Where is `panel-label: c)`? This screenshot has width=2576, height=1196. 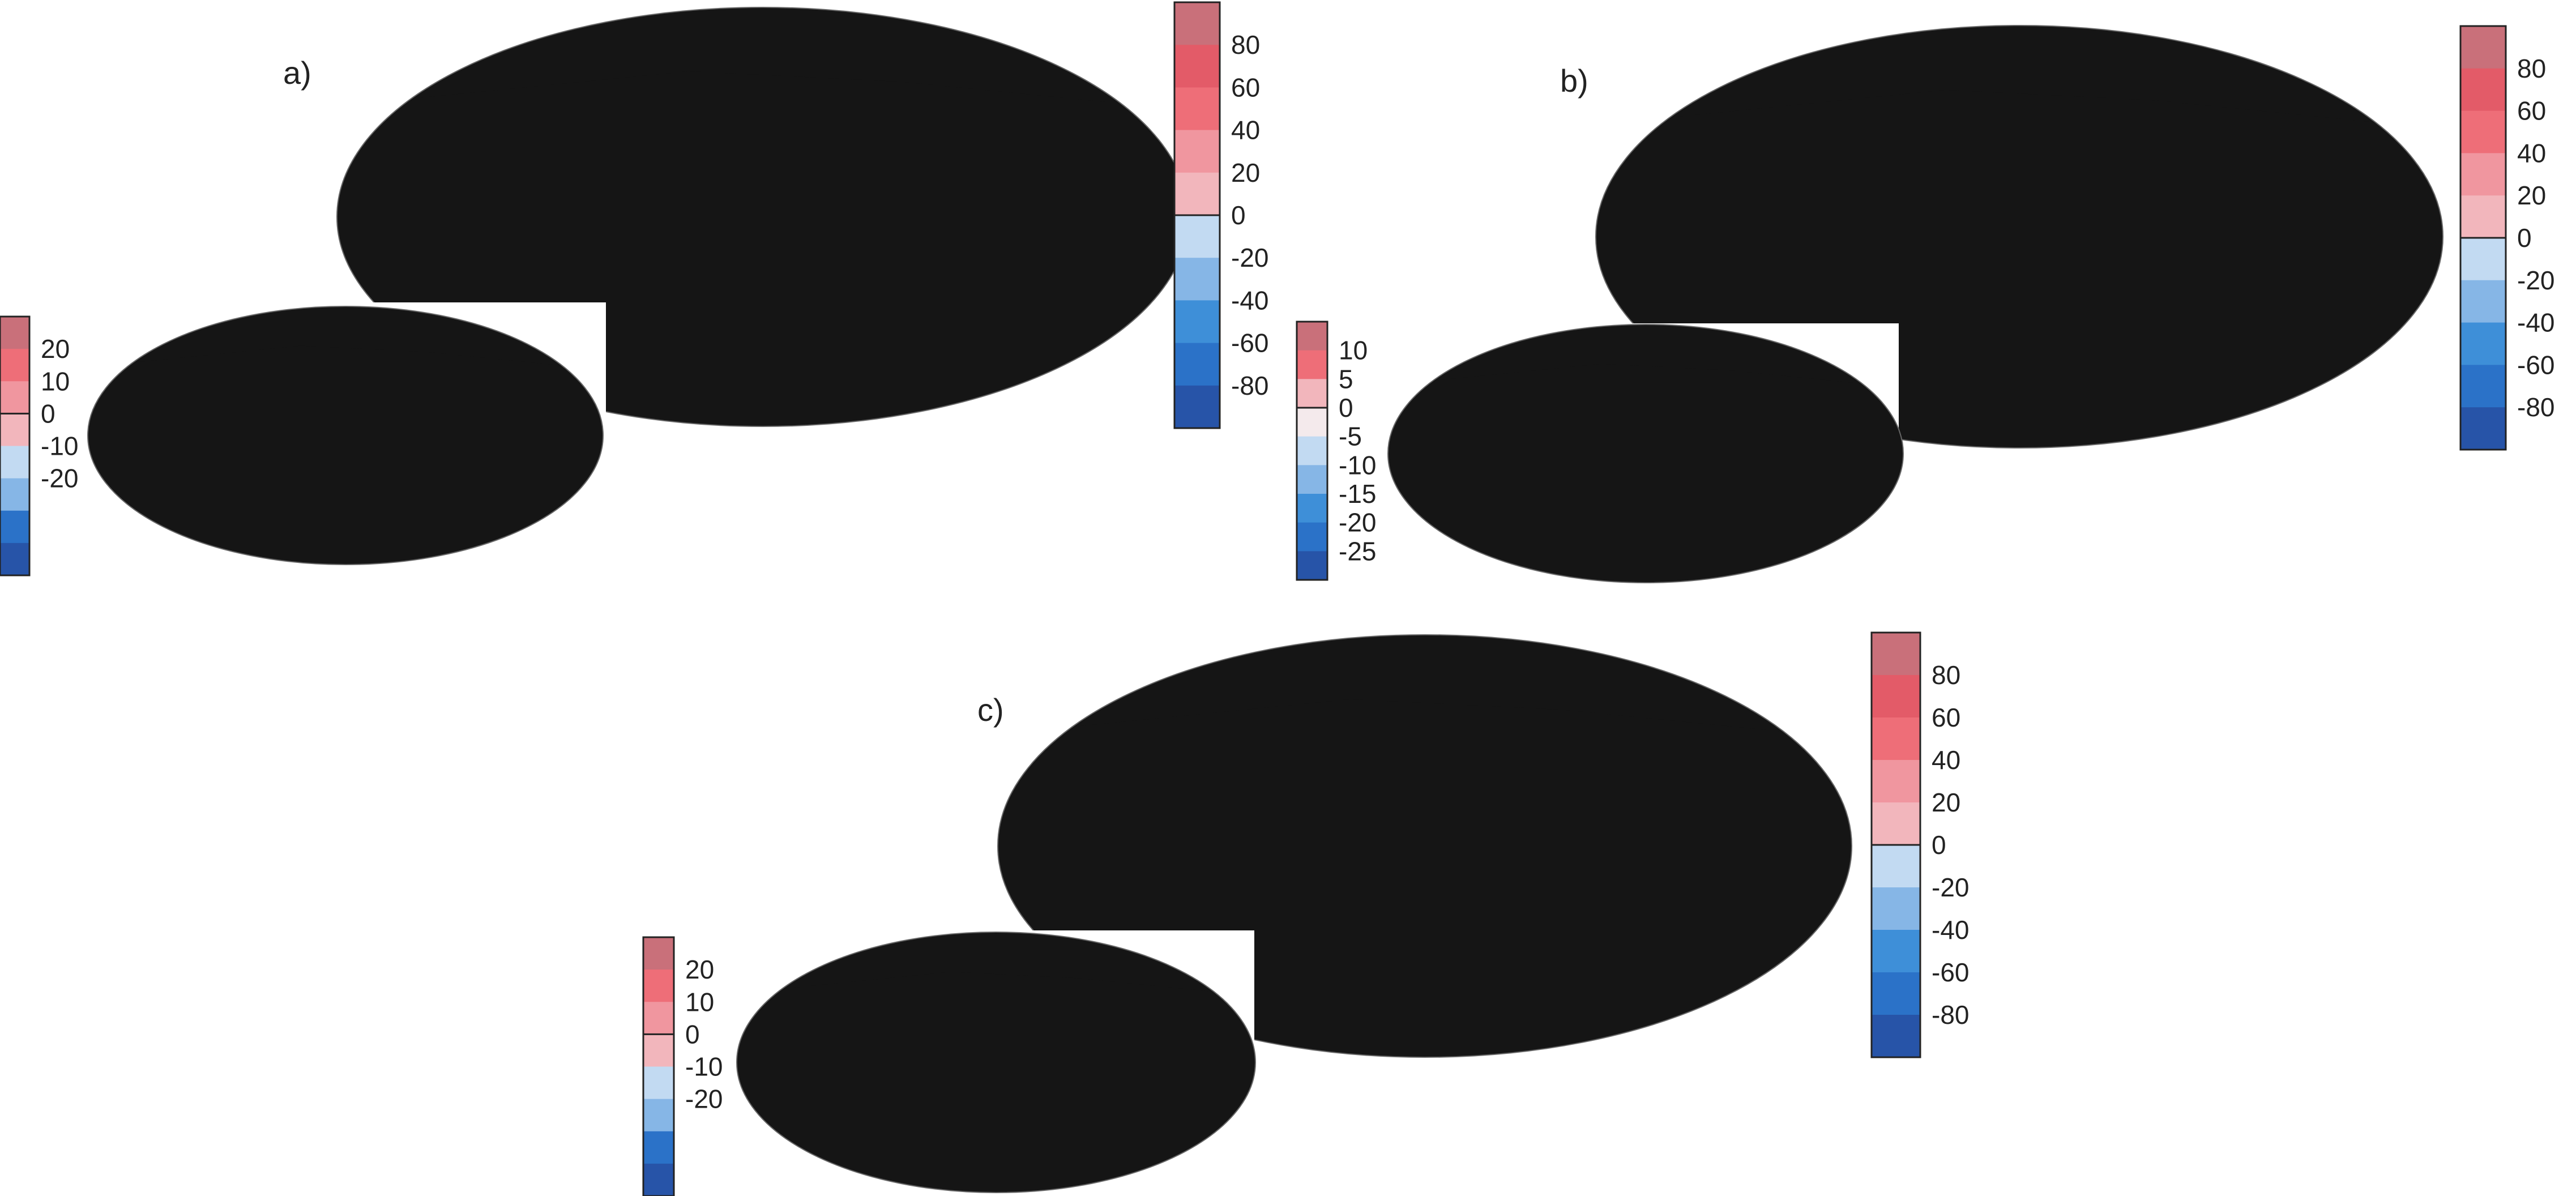 panel-label: c) is located at coordinates (990, 710).